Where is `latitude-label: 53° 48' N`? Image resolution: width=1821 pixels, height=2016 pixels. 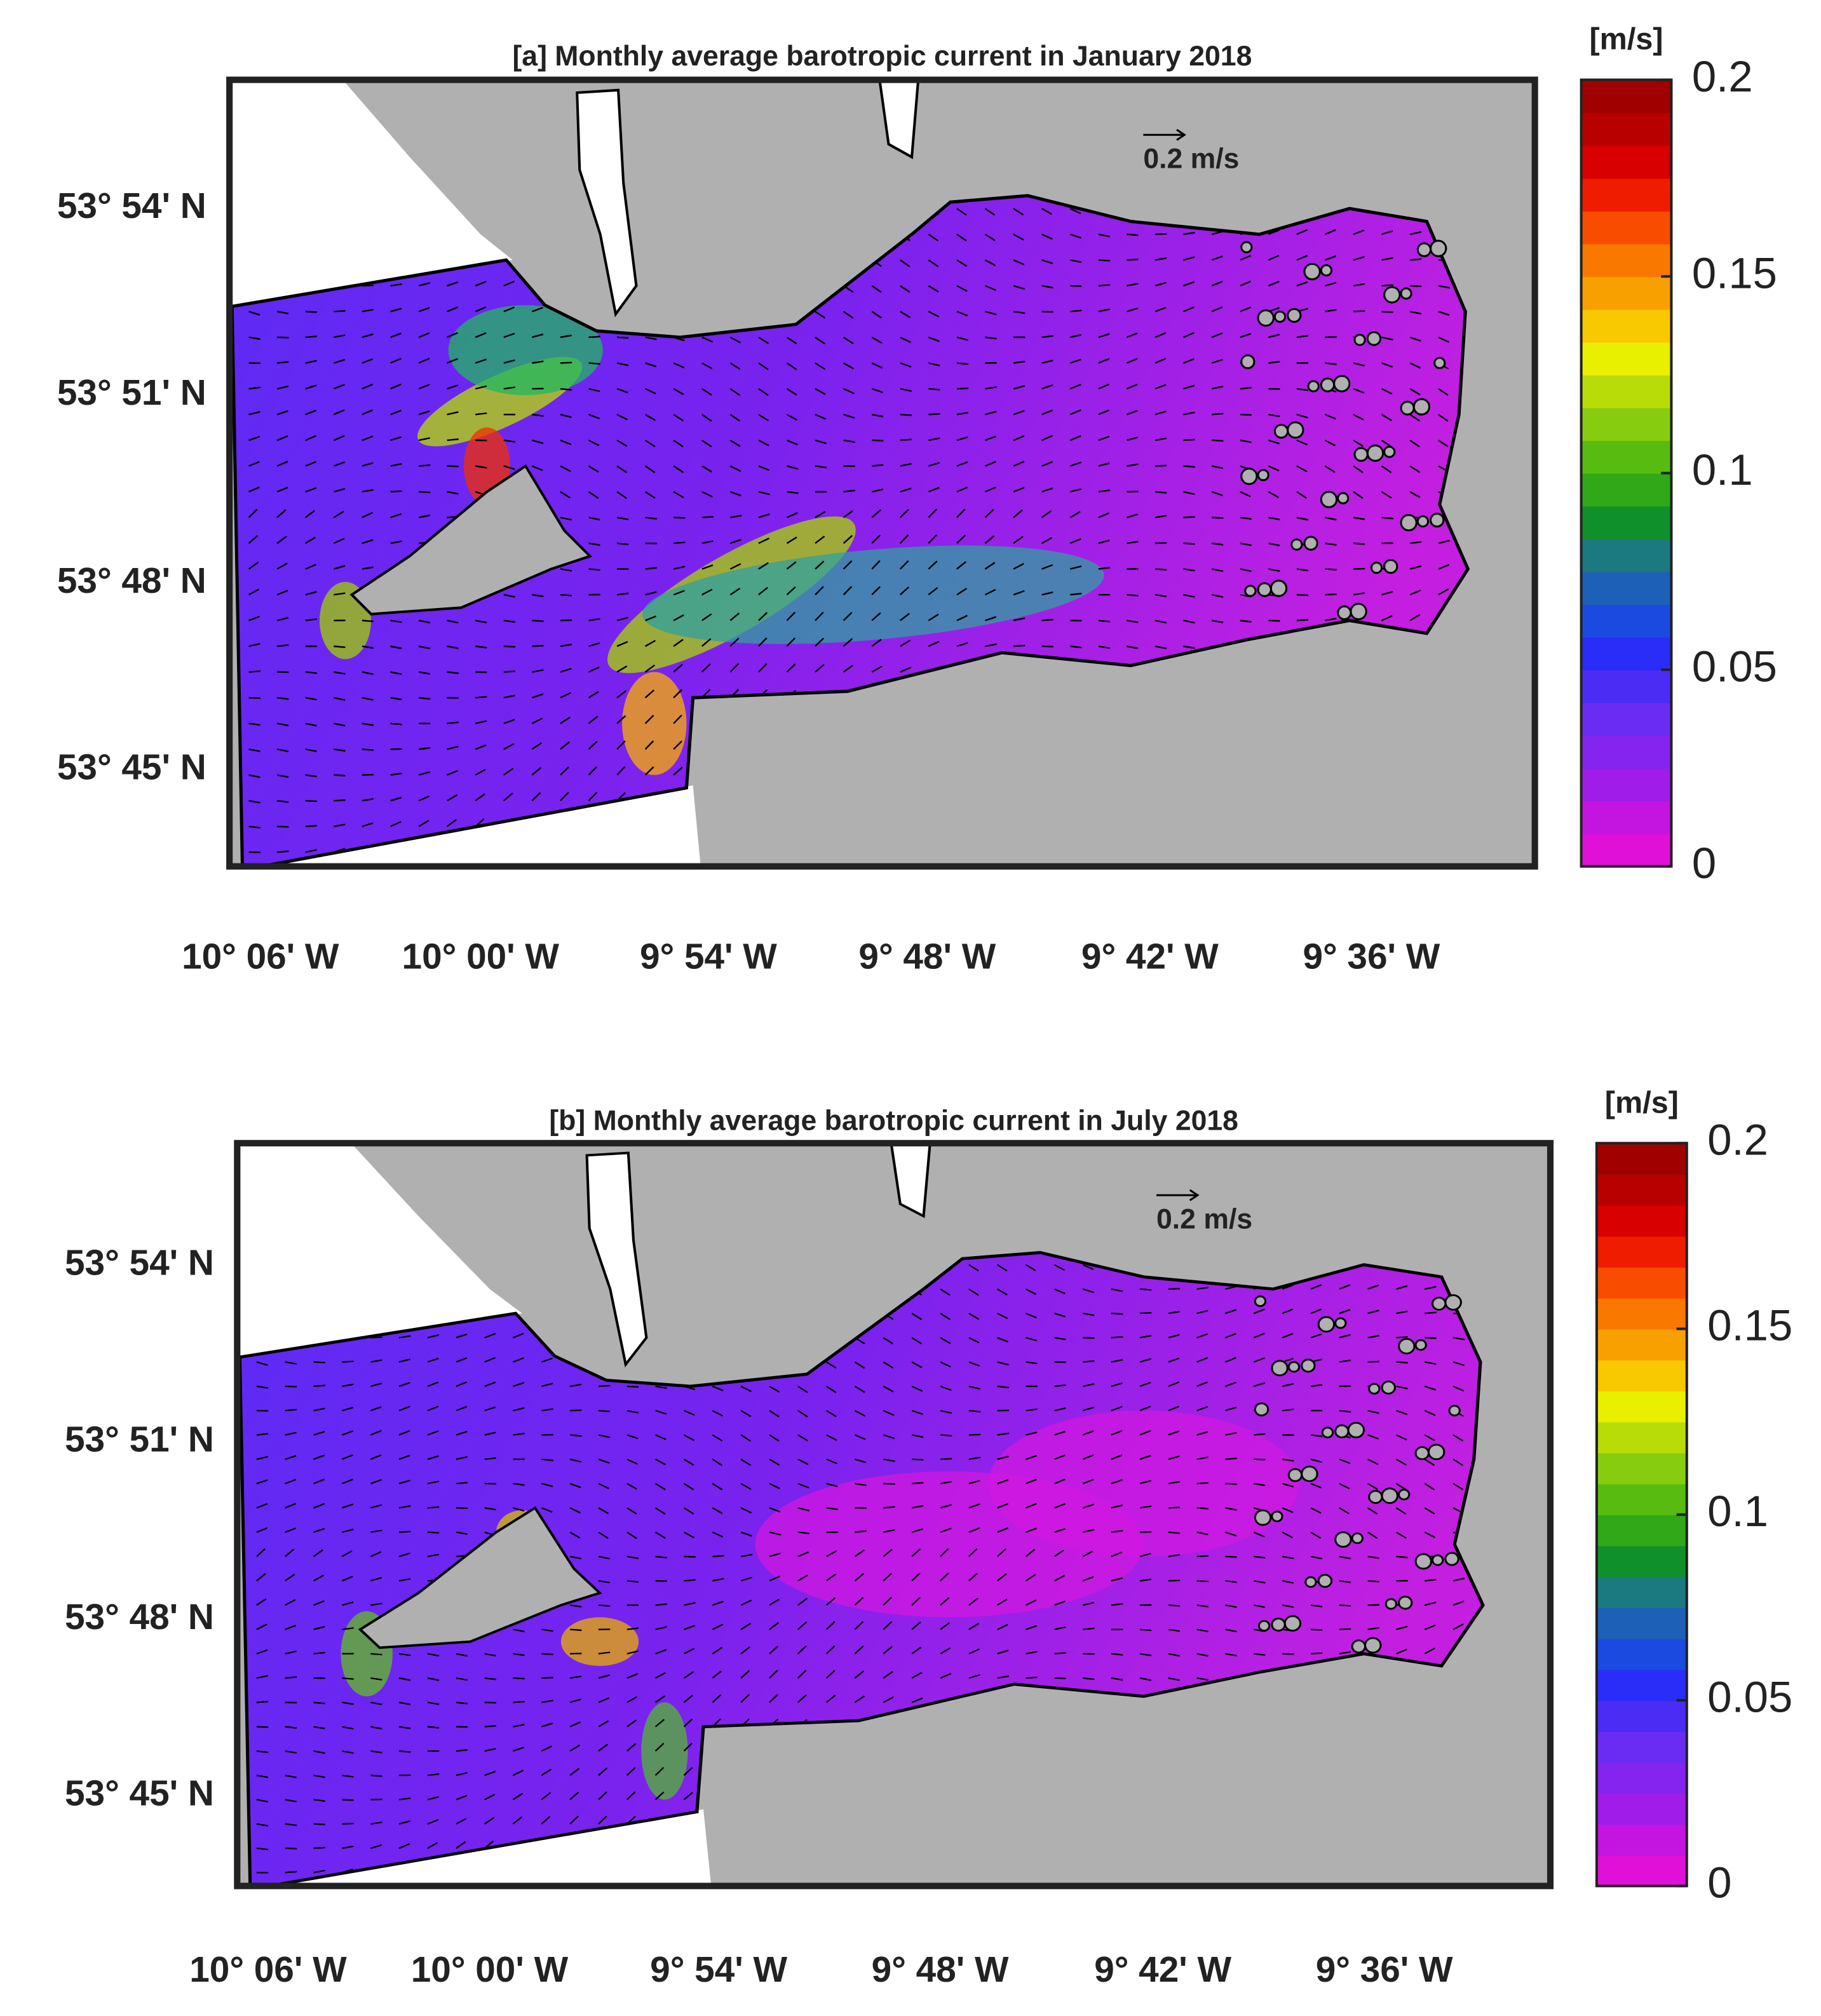 latitude-label: 53° 48' N is located at coordinates (131, 581).